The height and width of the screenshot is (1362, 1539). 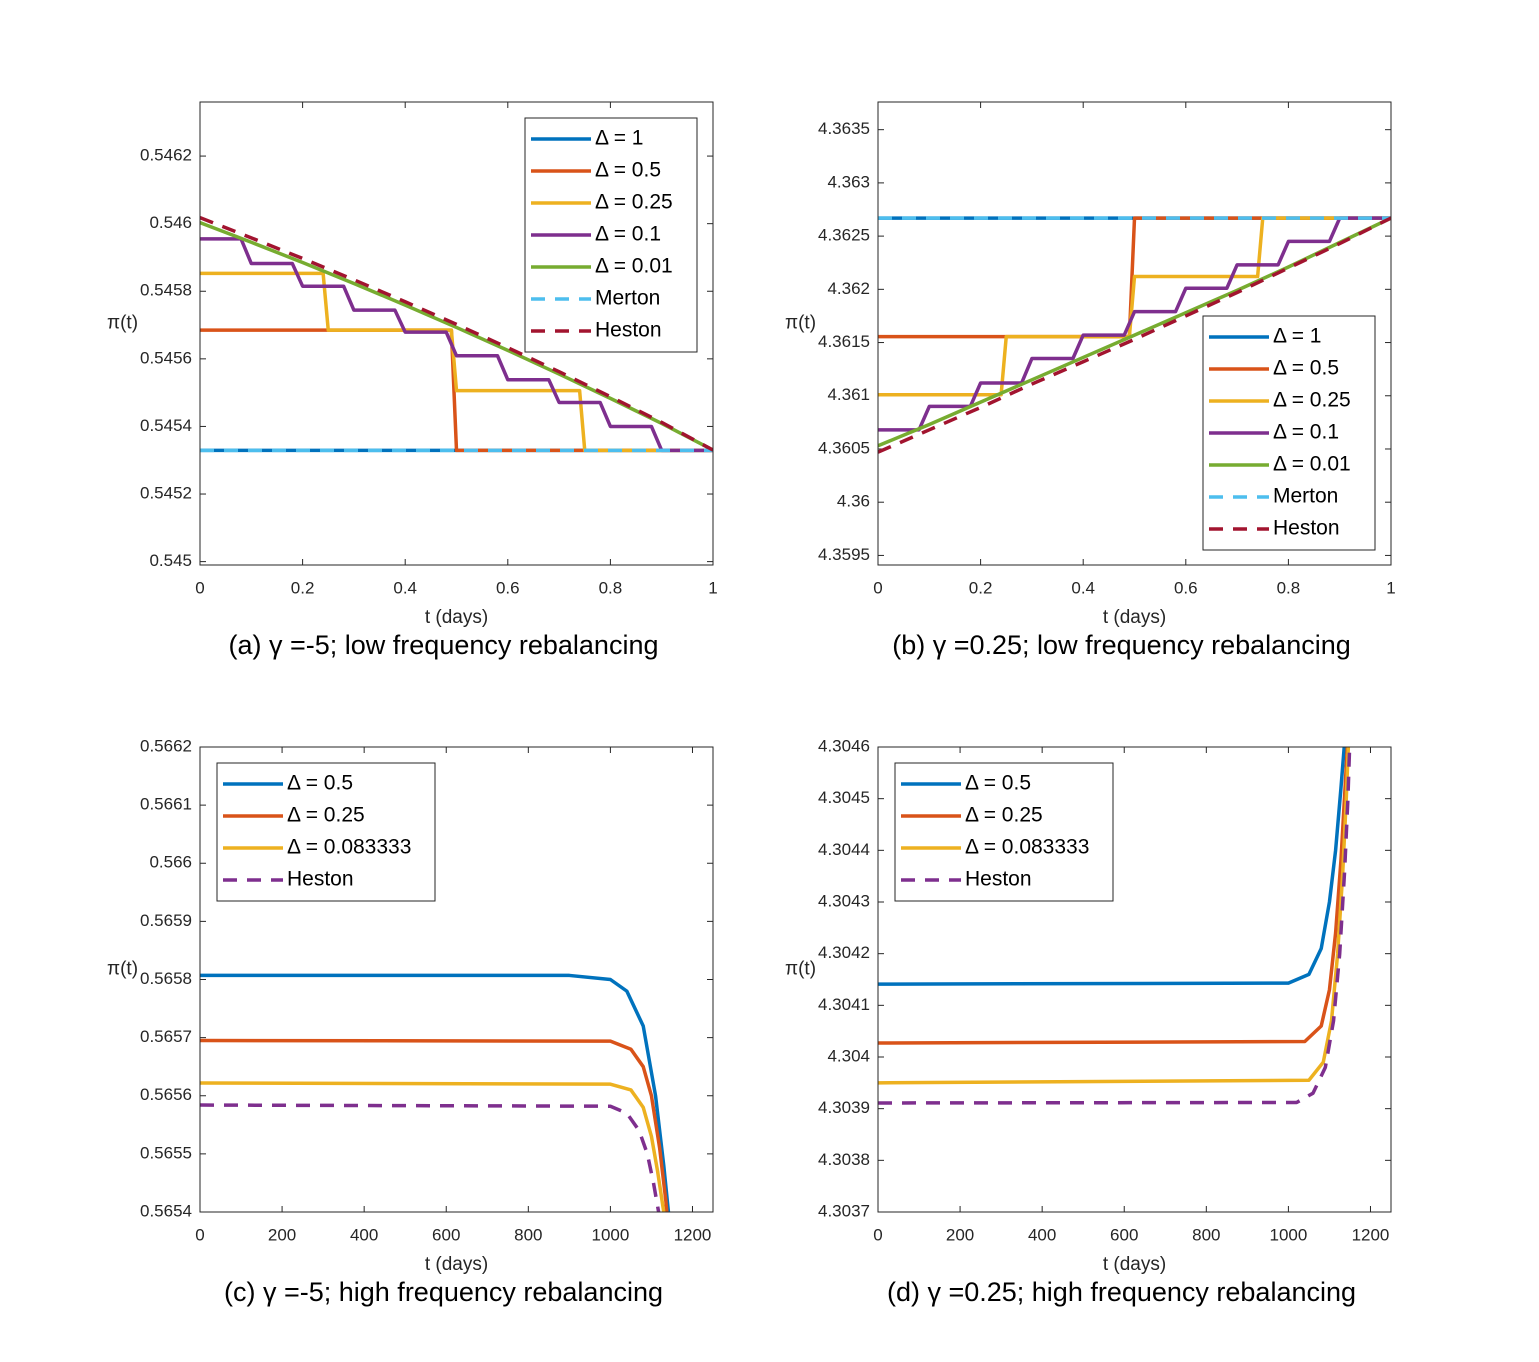 I want to click on y-tick-label: 0.545, so click(x=170, y=560).